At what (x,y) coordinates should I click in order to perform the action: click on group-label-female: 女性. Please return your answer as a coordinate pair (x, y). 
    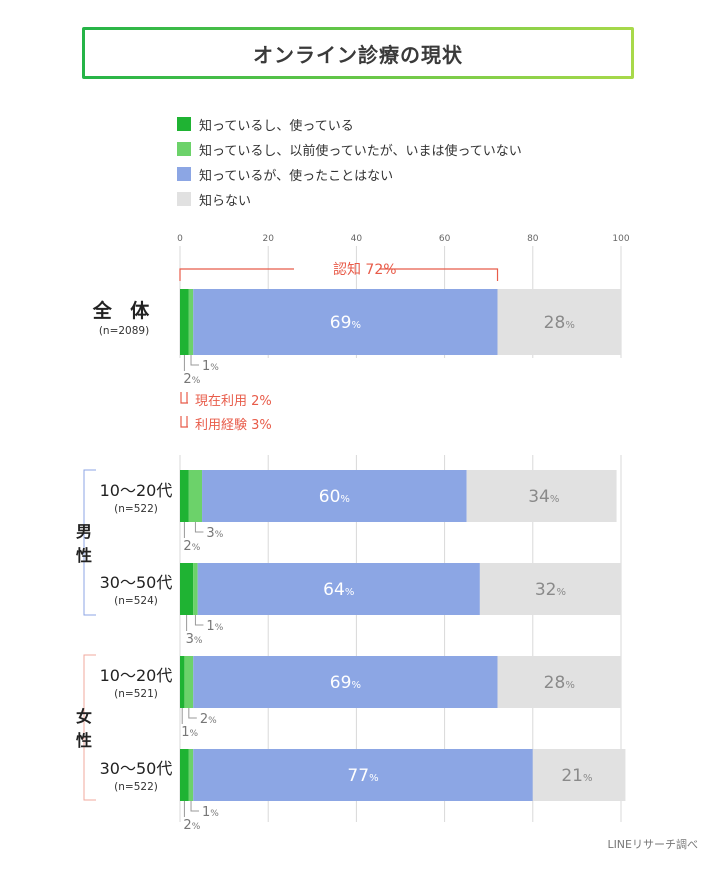
    Looking at the image, I should click on (83, 728).